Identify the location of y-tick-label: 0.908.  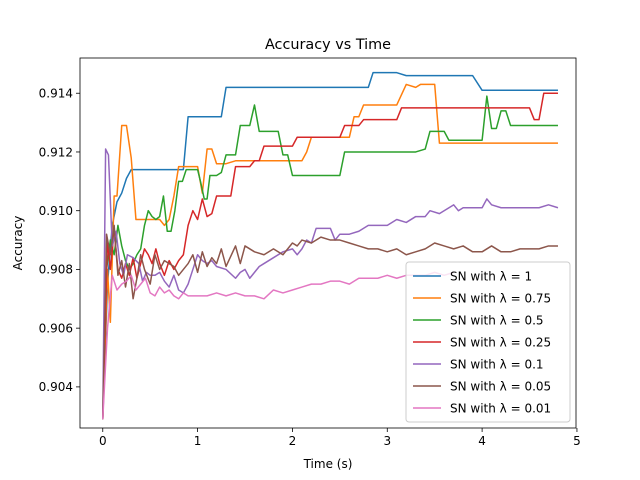
(56, 270).